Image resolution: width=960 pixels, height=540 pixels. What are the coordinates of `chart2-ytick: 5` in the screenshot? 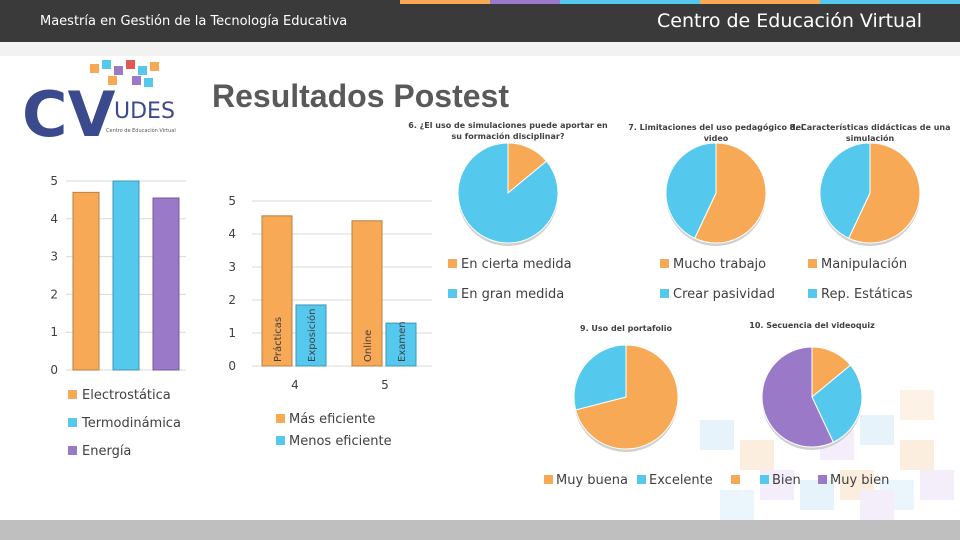 It's located at (232, 201).